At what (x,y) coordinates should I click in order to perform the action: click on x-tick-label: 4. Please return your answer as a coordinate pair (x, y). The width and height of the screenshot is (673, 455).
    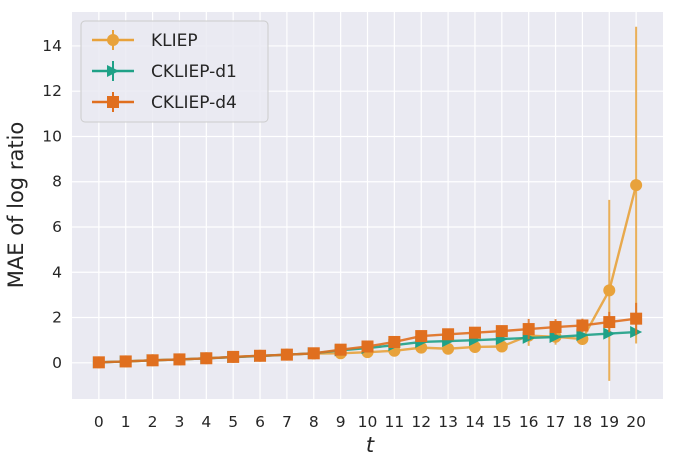
    Looking at the image, I should click on (206, 422).